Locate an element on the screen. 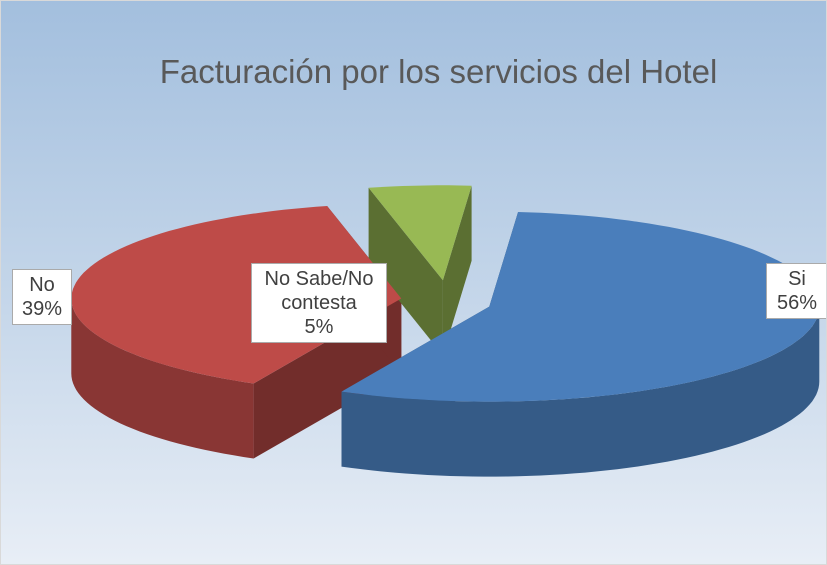 This screenshot has width=827, height=565. label-category: No is located at coordinates (42, 285).